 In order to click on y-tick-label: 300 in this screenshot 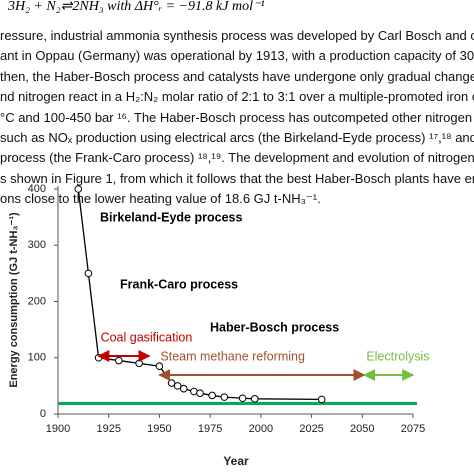, I will do `click(37, 245)`.